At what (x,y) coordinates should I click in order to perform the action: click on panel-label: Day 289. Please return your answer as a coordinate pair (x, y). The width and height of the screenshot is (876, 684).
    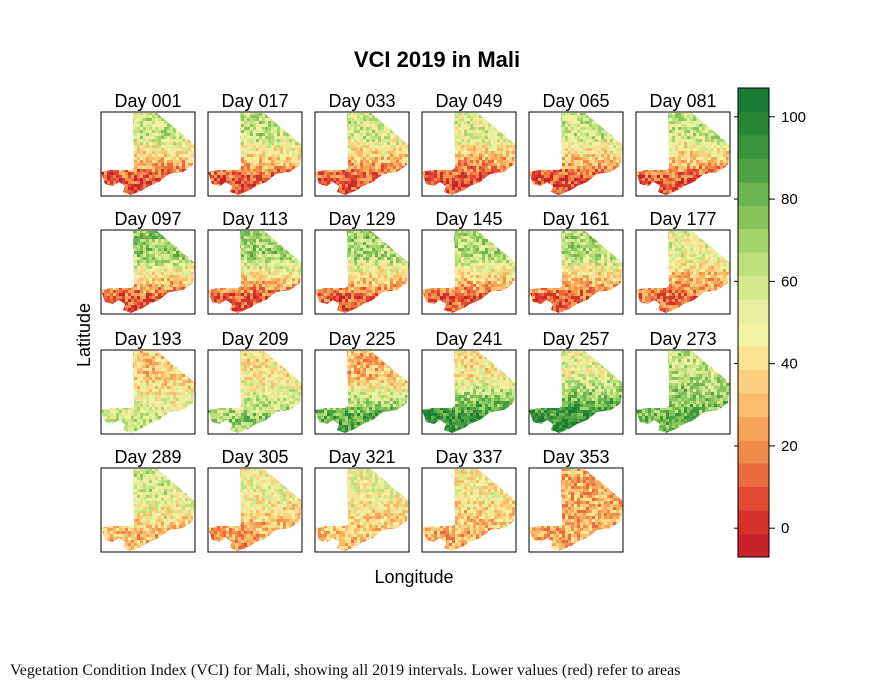
    Looking at the image, I should click on (147, 457).